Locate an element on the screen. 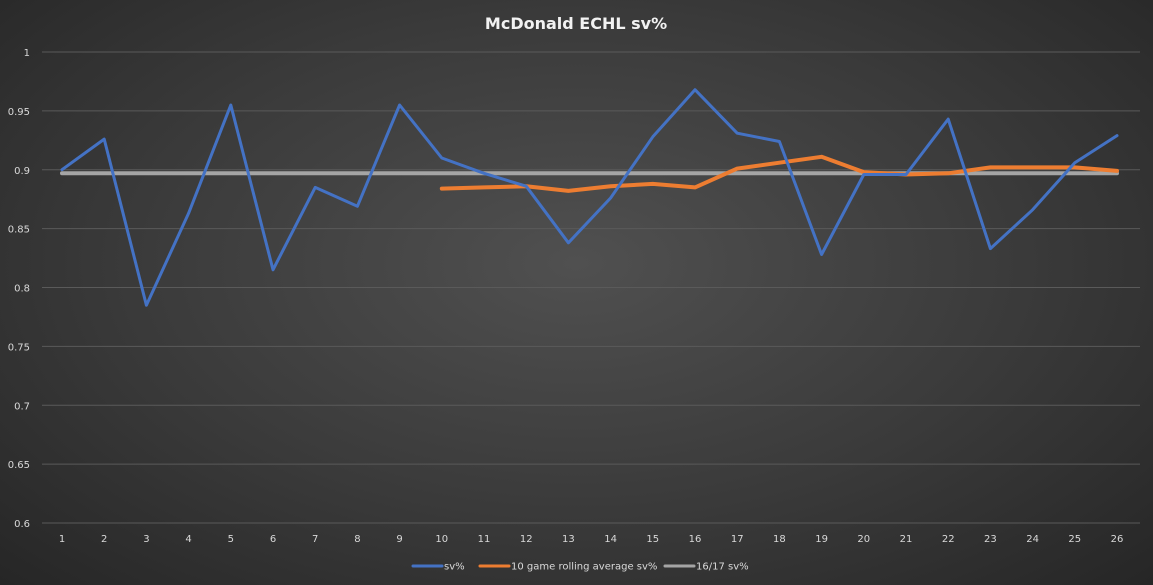 This screenshot has width=1153, height=585. x-tick-label: 20 is located at coordinates (863, 539).